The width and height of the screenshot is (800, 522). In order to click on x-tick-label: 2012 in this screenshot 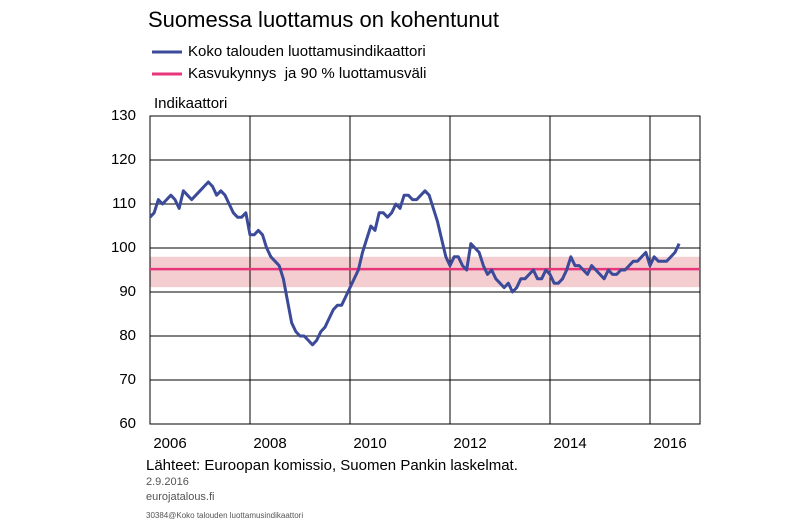, I will do `click(469, 443)`.